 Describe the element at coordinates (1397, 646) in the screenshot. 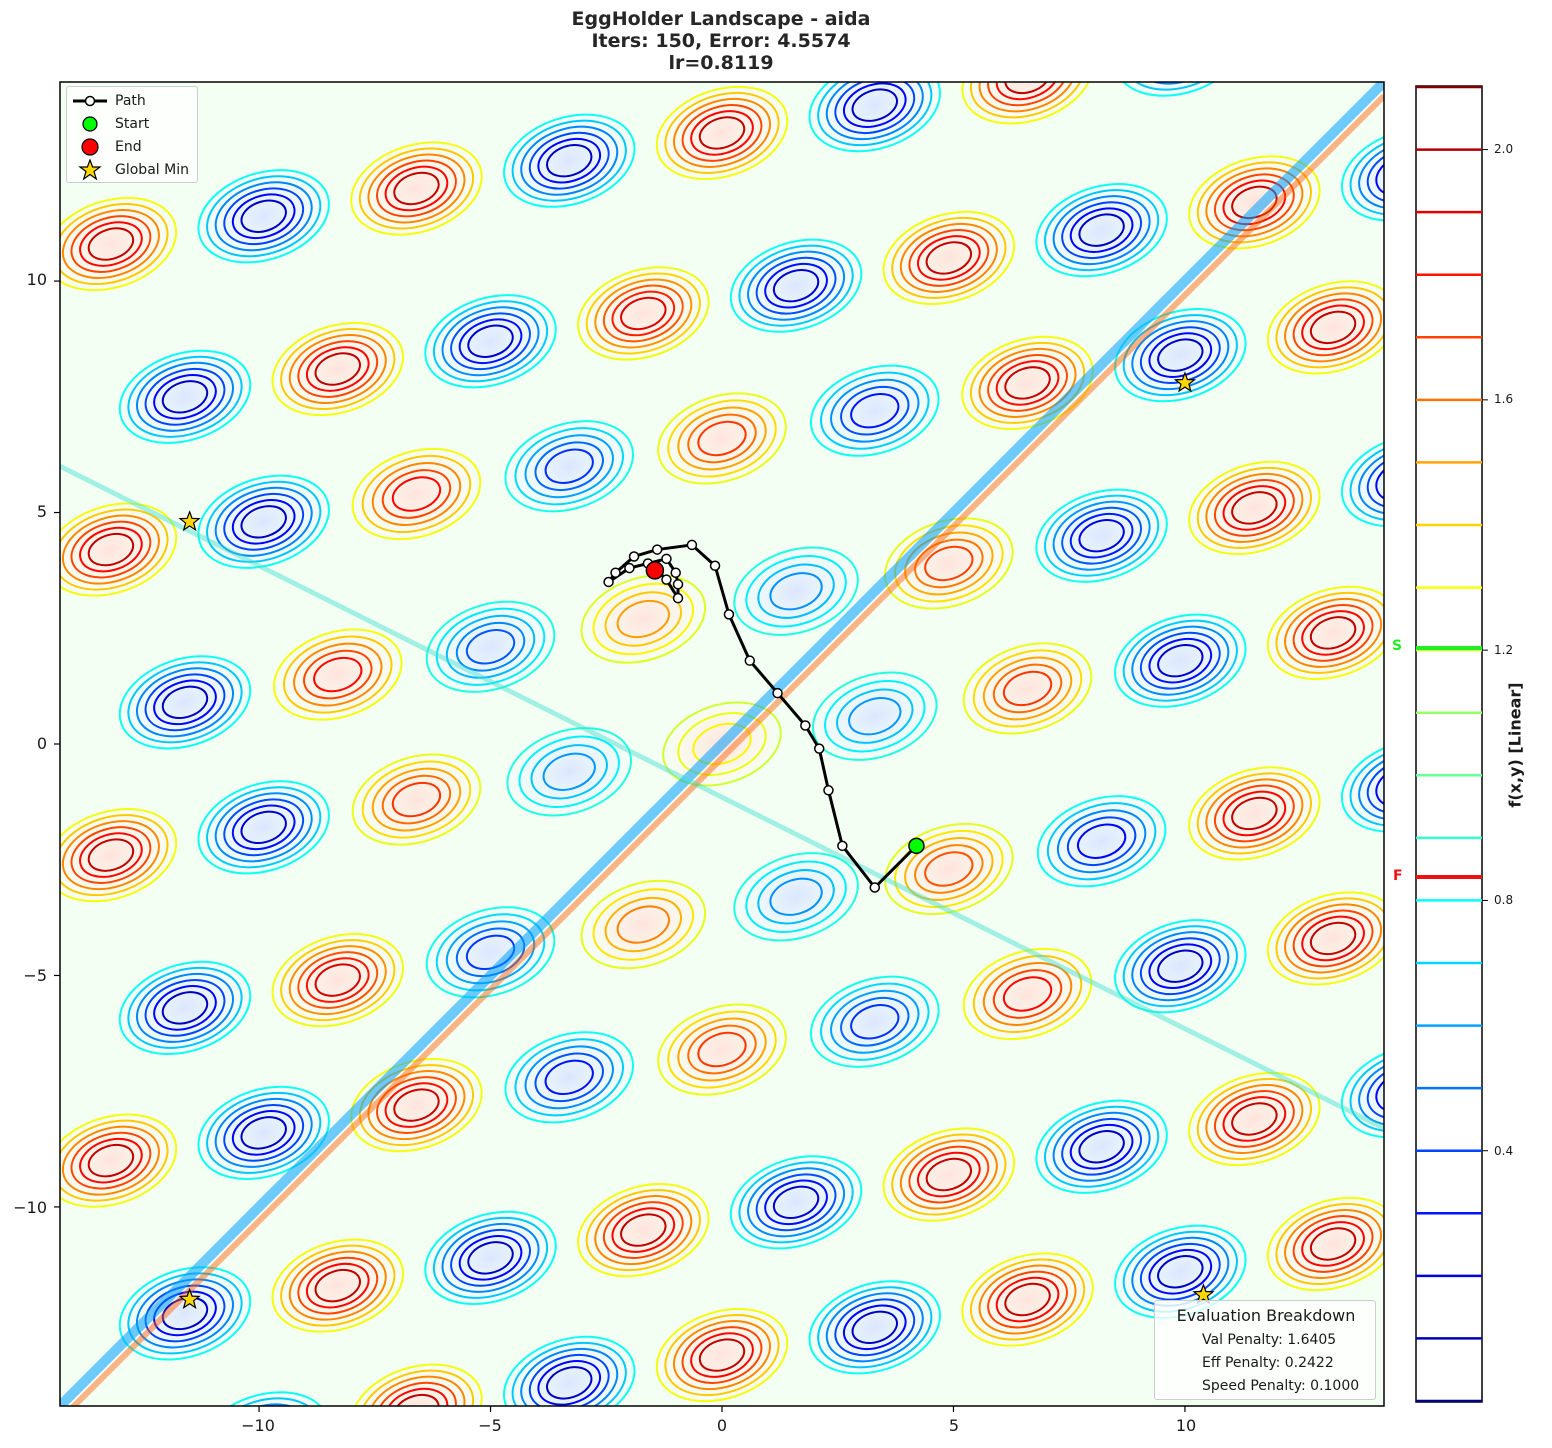

I see `colorbar-start-marker: S` at that location.